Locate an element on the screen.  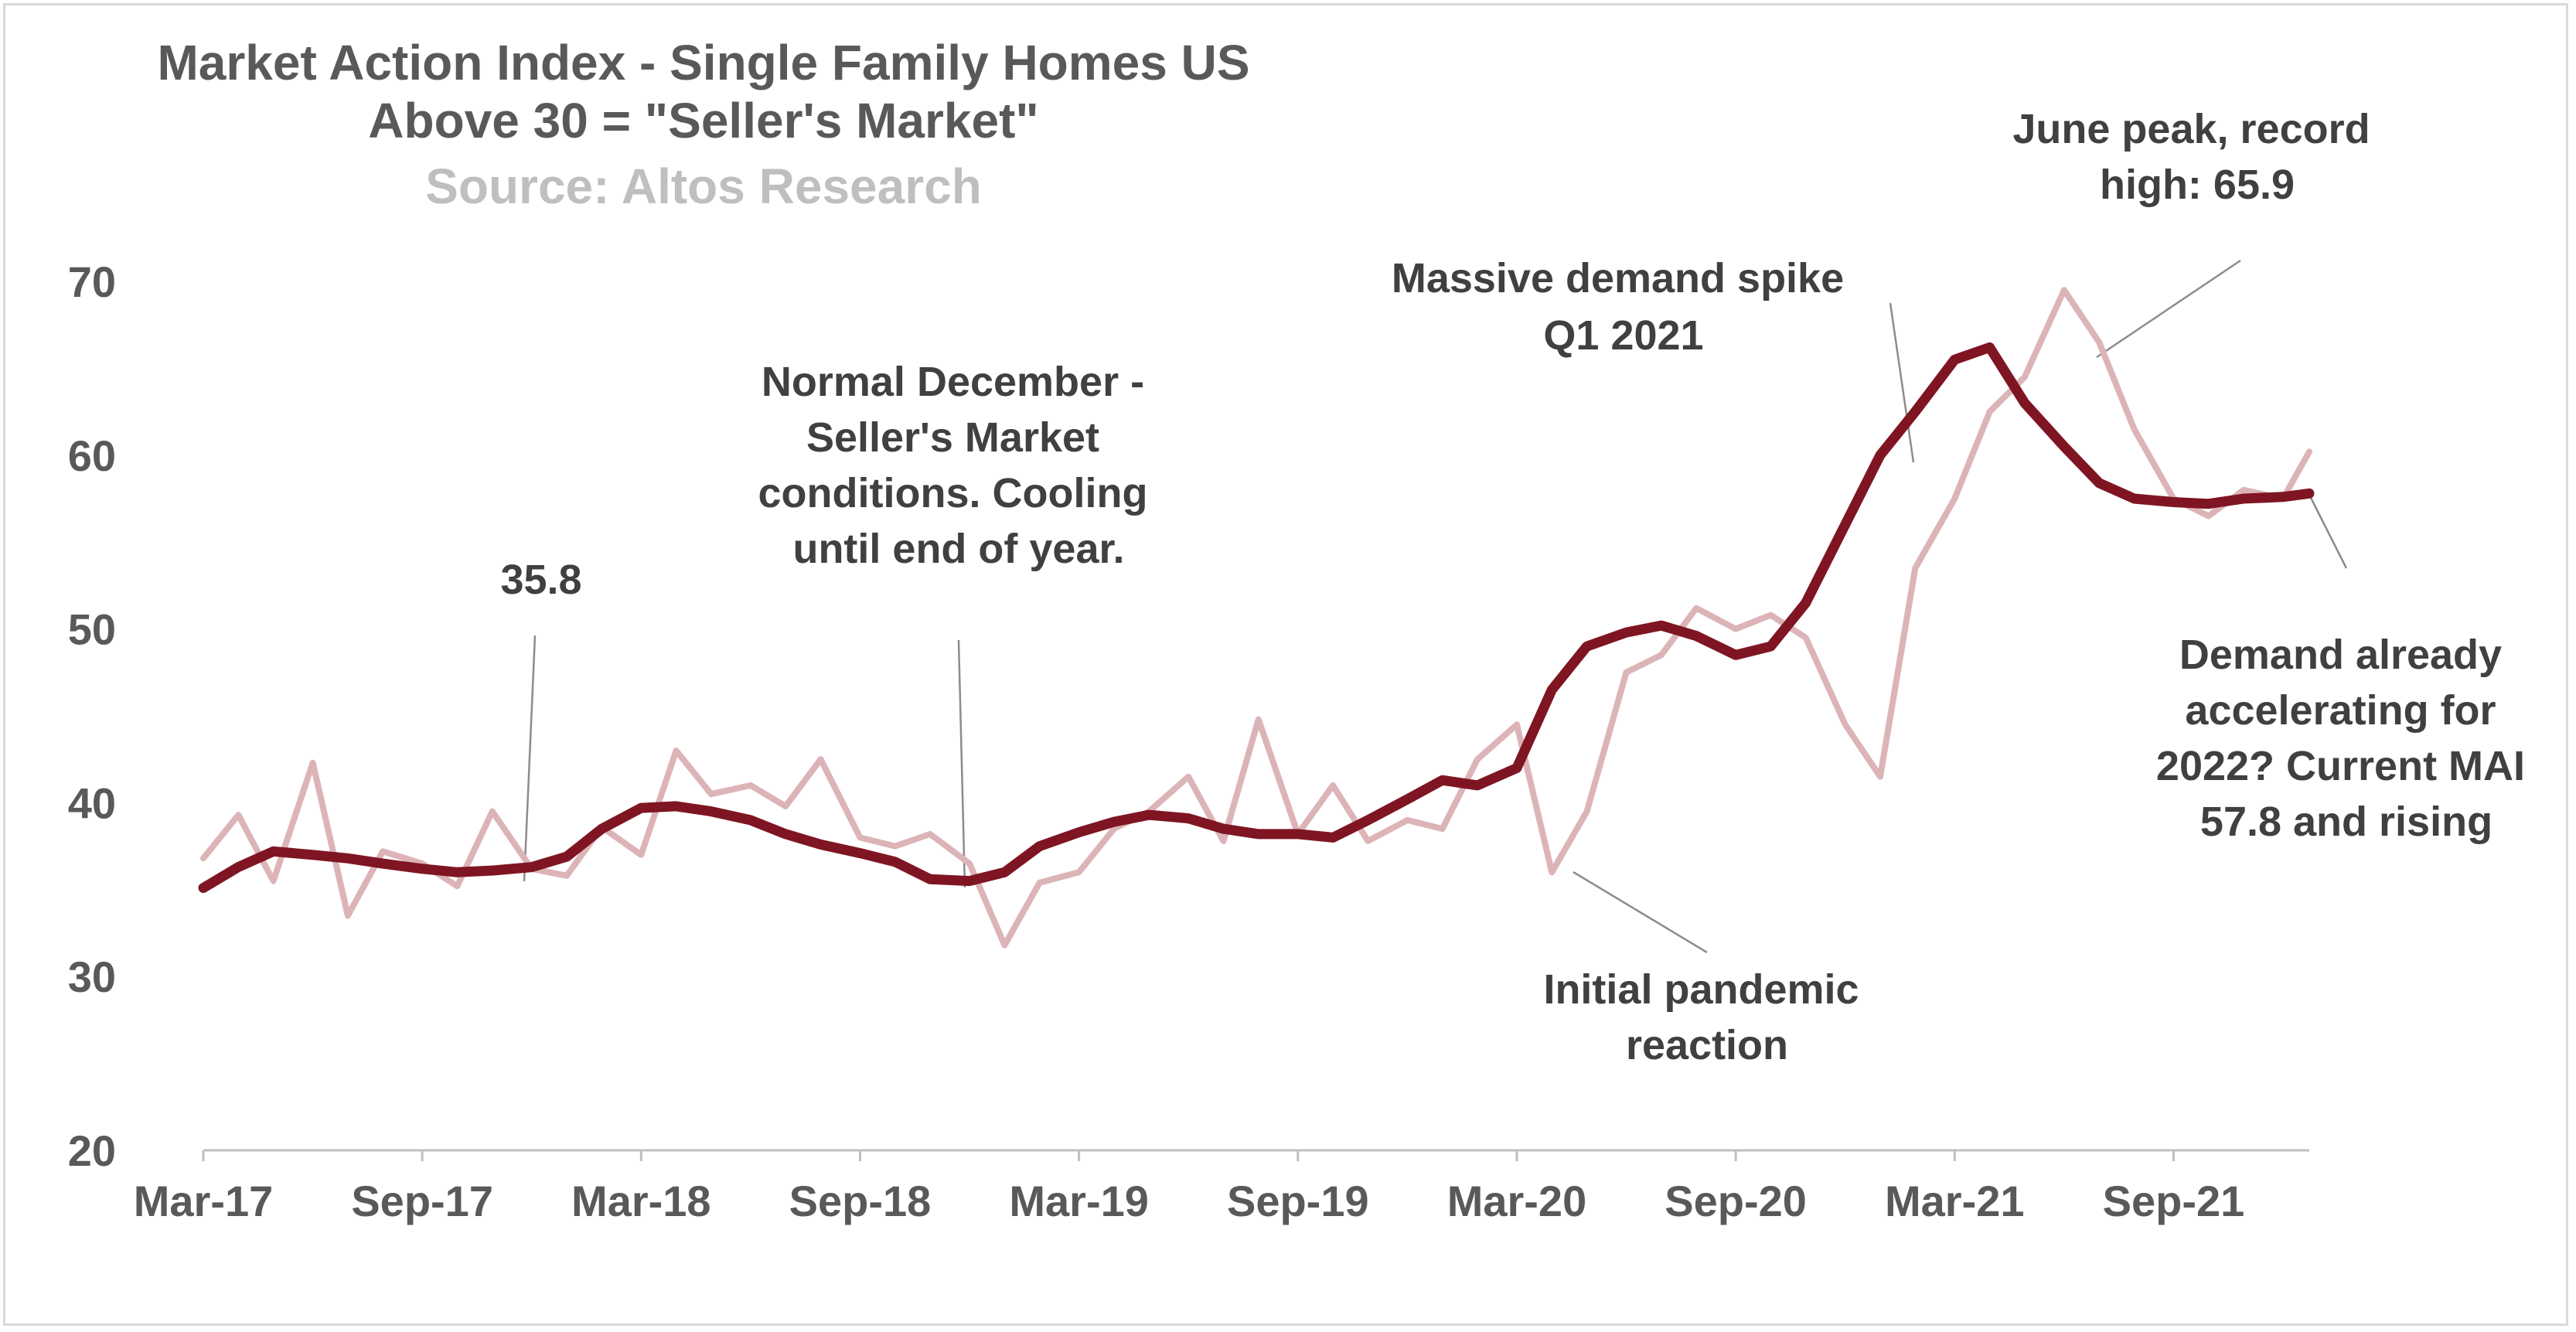
y-tick-label: 40 is located at coordinates (92, 803).